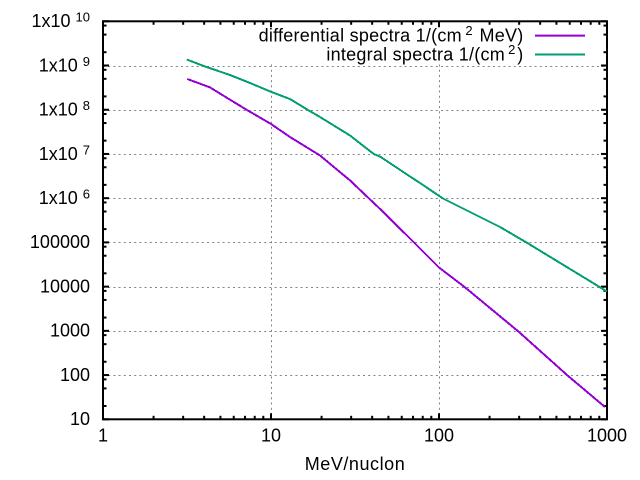 The height and width of the screenshot is (480, 640). Describe the element at coordinates (391, 34) in the screenshot. I see `svg-text:differential spectra 1/(cm2 Me: differential spectra 1/(cm 2 MeV)` at that location.